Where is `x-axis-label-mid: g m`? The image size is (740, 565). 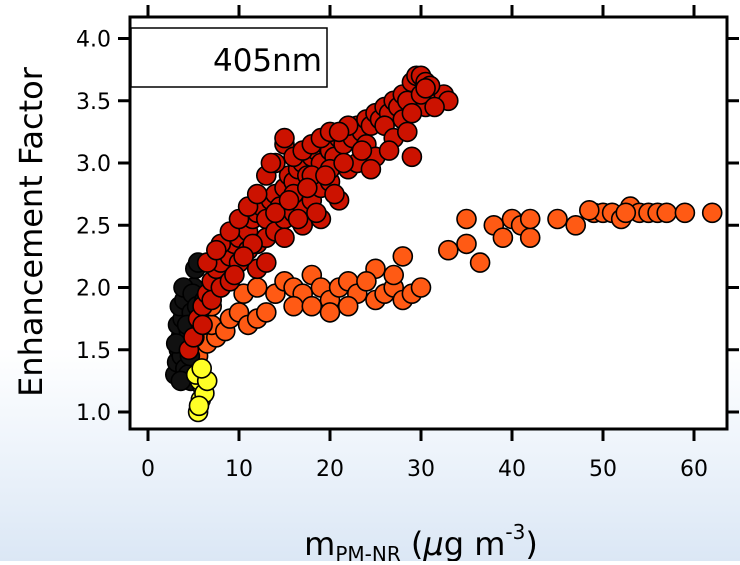
x-axis-label-mid: g m is located at coordinates (475, 543).